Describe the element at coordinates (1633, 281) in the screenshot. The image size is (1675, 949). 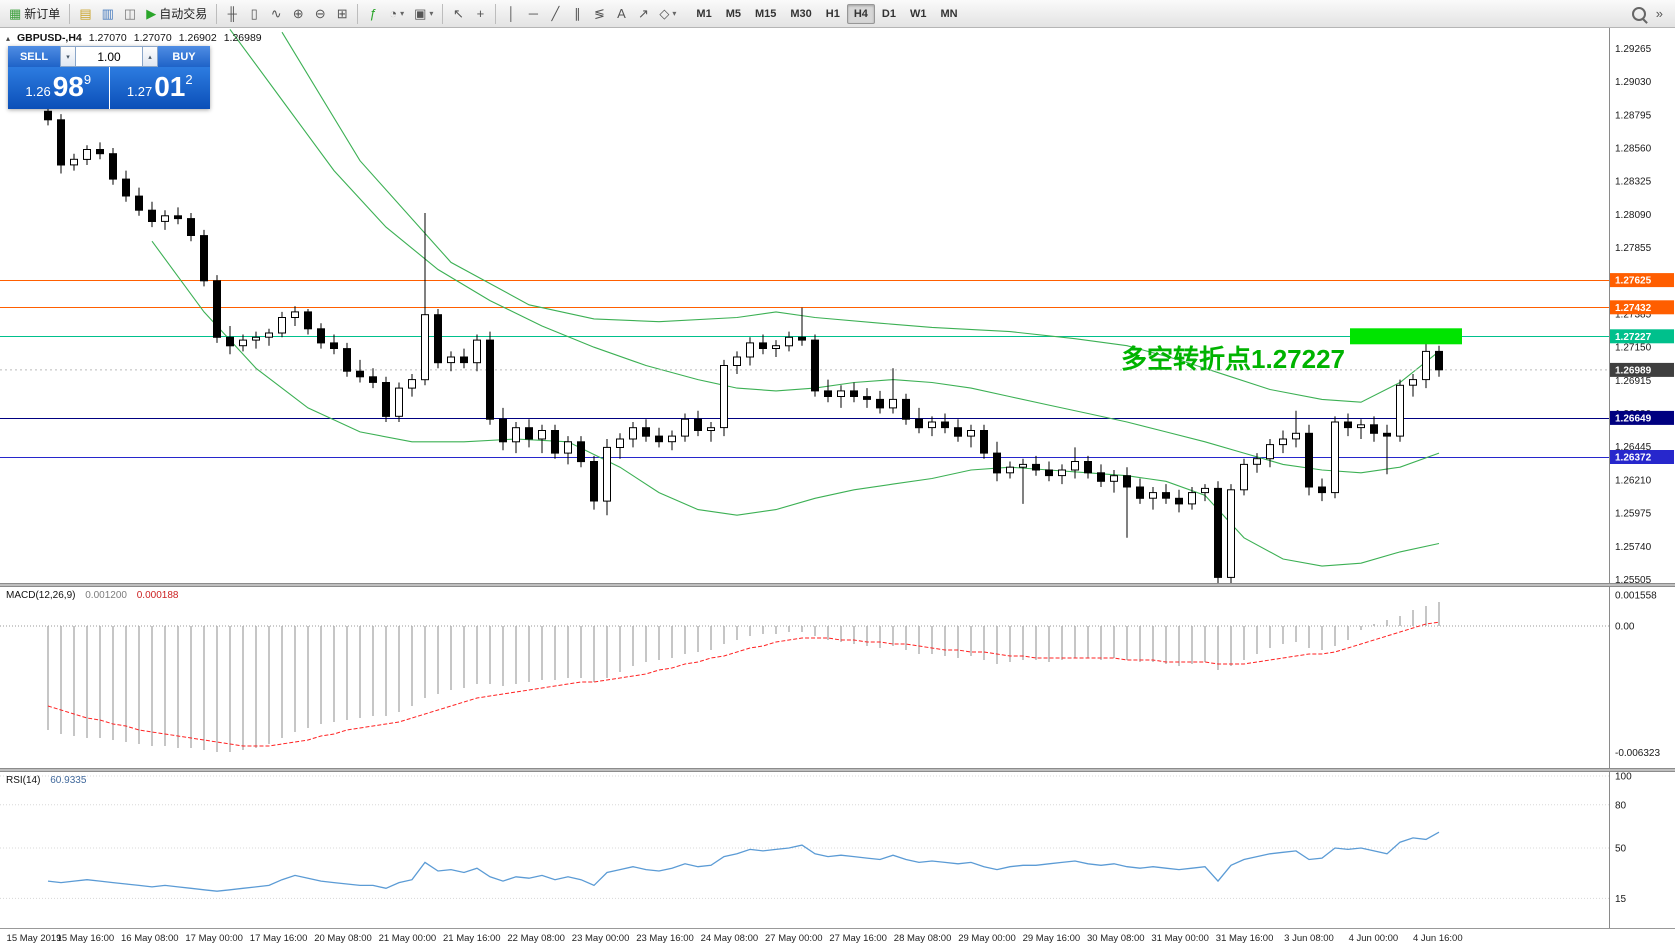
I see `svg-text: 1.27625` at that location.